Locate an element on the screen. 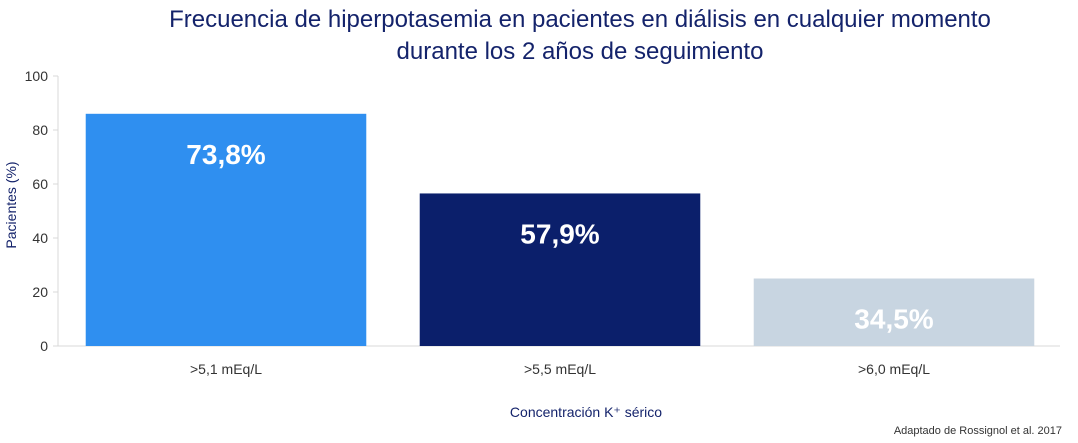 This screenshot has height=443, width=1078. y-axis-title: Pacientes (%) is located at coordinates (11, 204).